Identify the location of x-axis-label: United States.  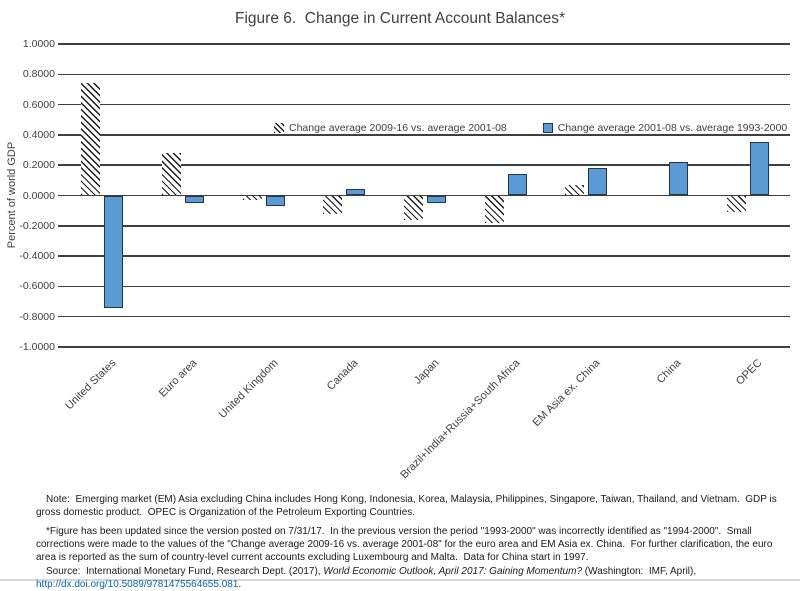
(91, 385).